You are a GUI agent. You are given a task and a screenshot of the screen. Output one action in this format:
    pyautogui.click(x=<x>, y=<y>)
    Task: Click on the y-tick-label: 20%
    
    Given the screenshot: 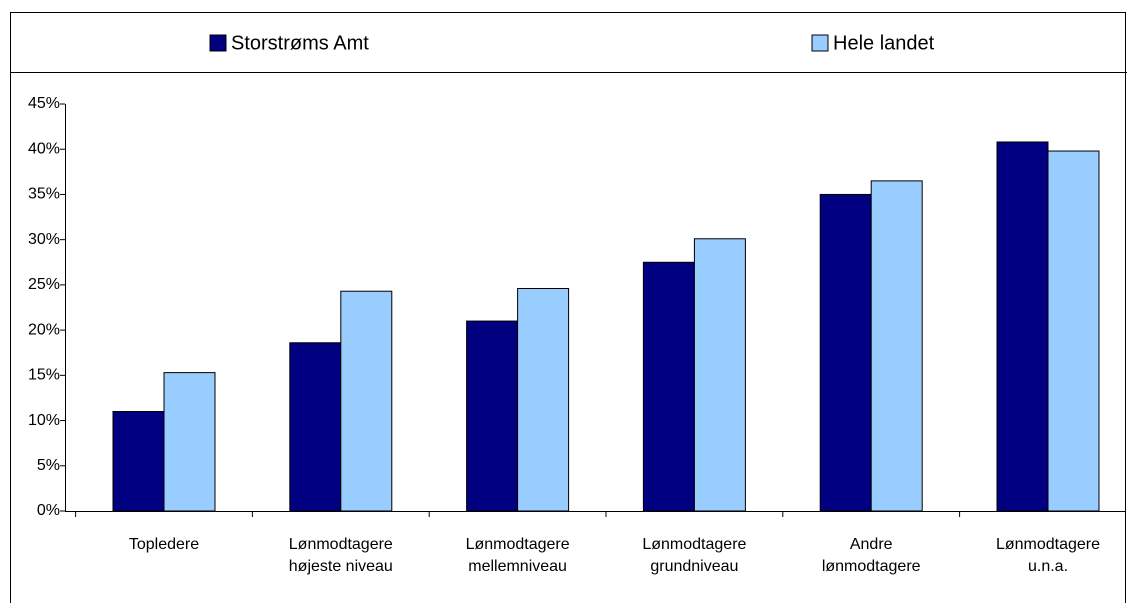 What is the action you would take?
    pyautogui.click(x=44, y=329)
    